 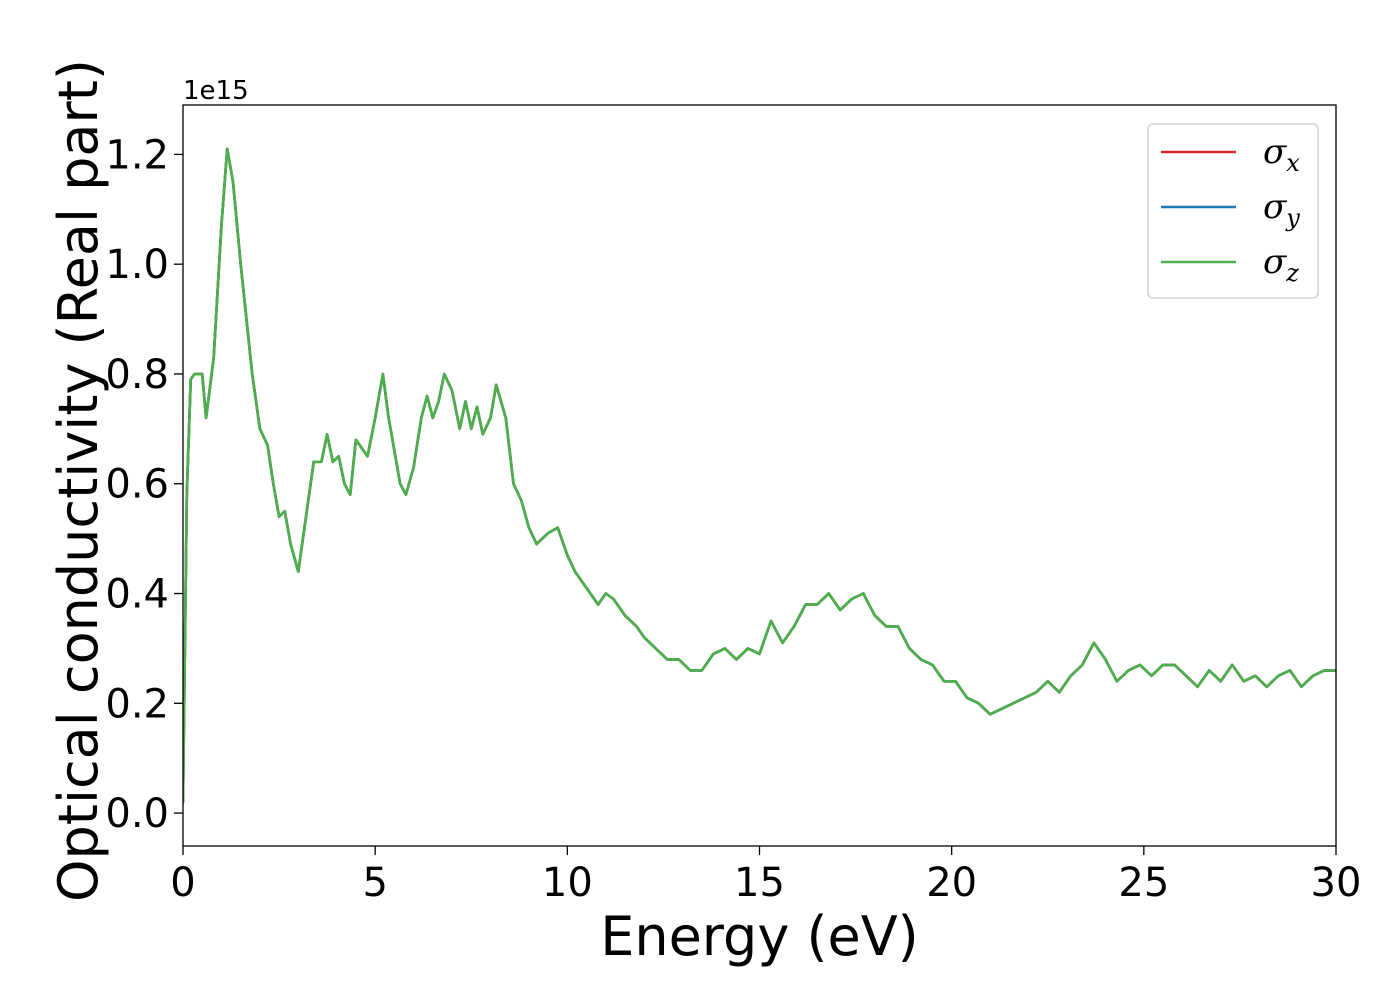 I want to click on y-tick-label: 1.2, so click(x=137, y=155).